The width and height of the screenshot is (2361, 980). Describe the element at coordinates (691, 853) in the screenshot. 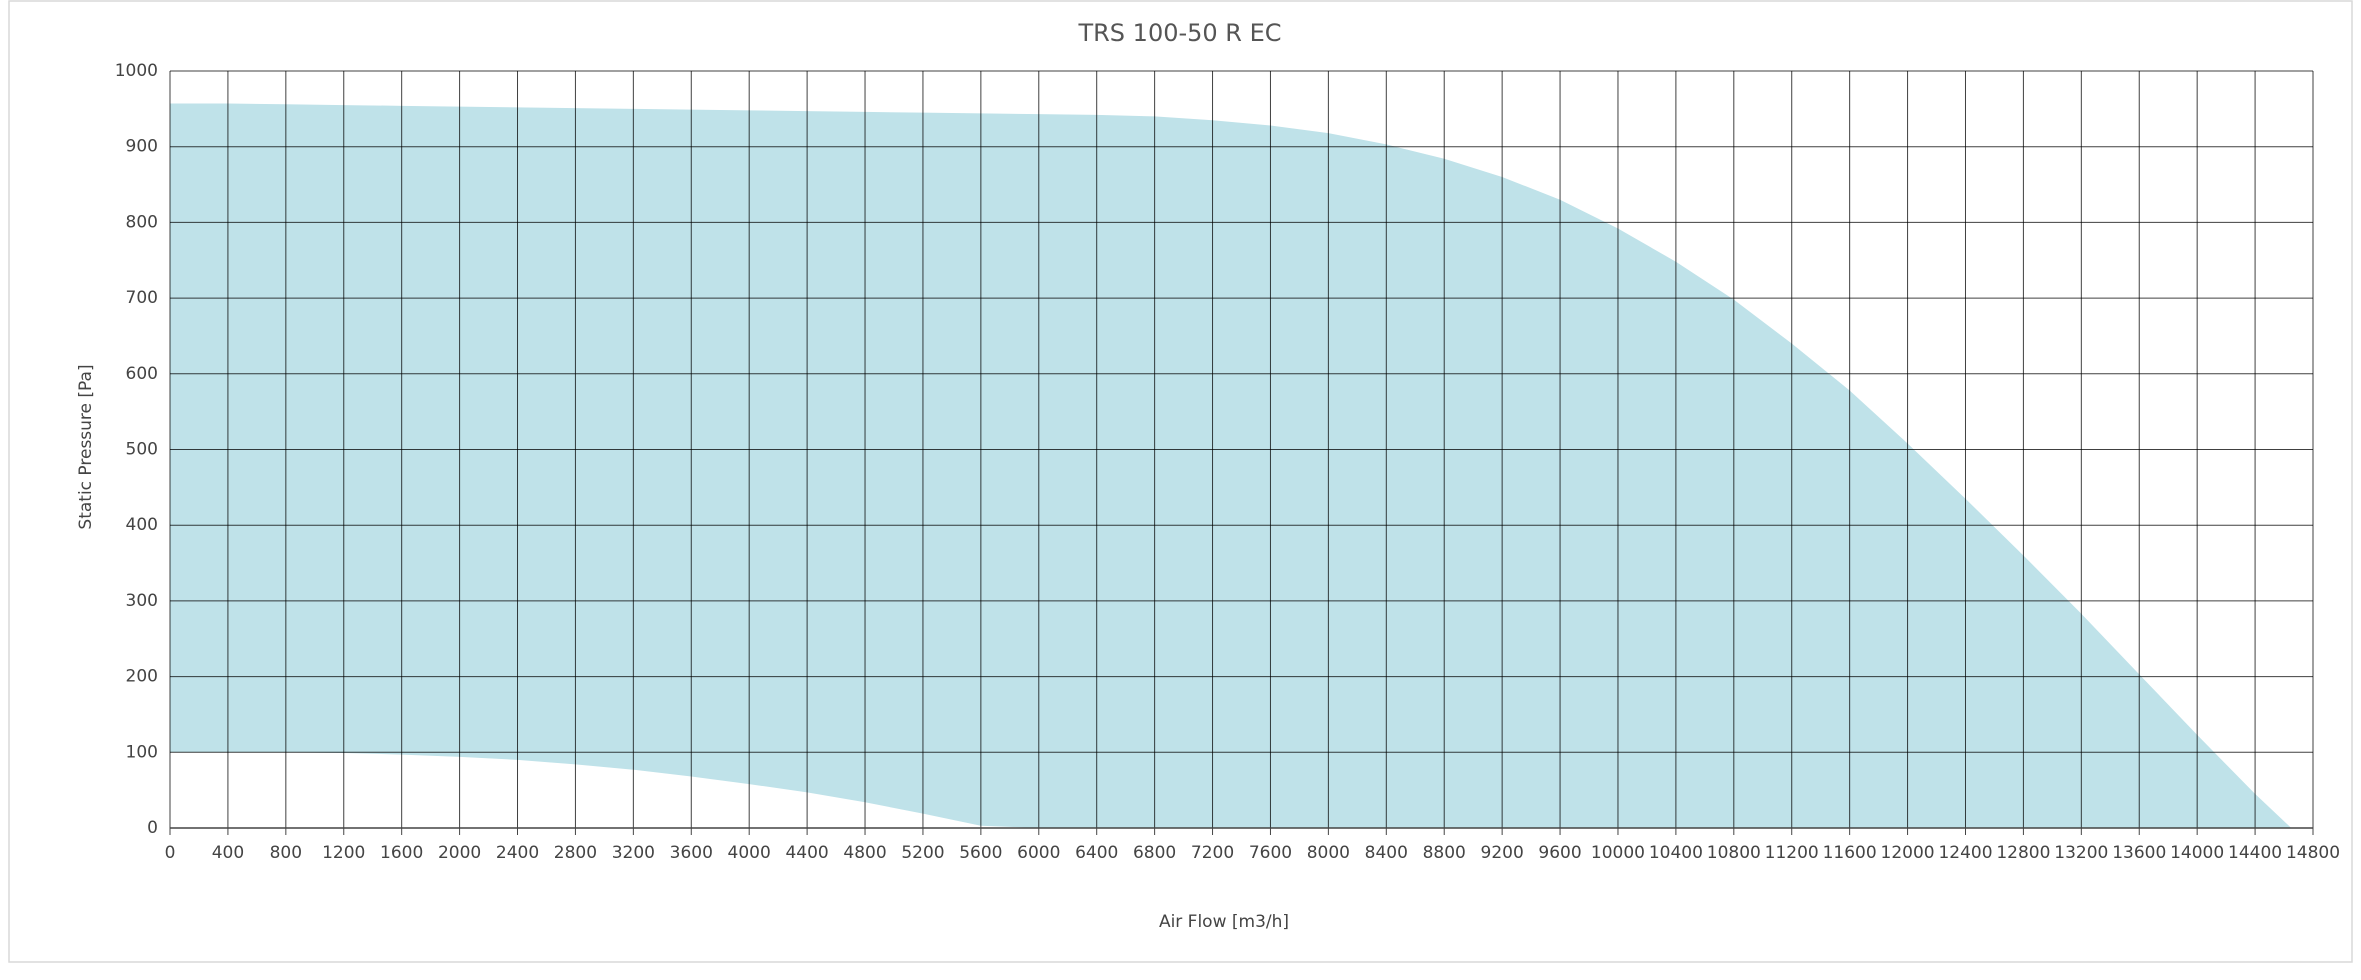

I see `x-tick-label: 3600` at that location.